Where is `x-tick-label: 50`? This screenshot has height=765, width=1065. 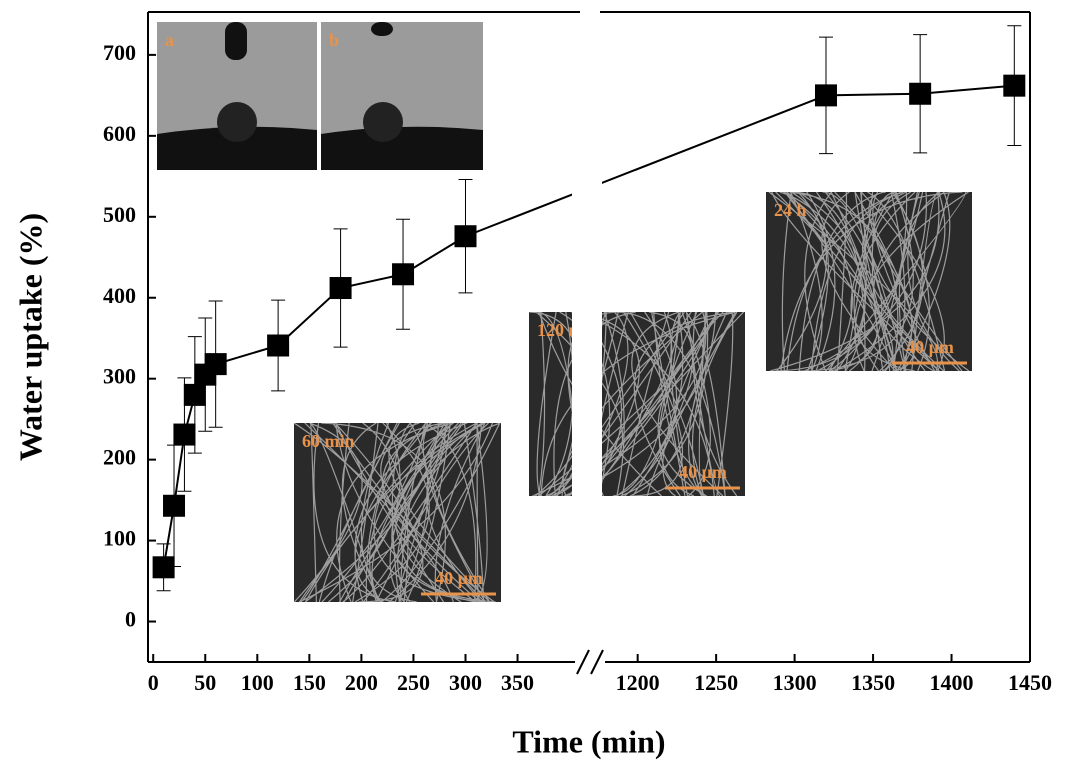 x-tick-label: 50 is located at coordinates (205, 682).